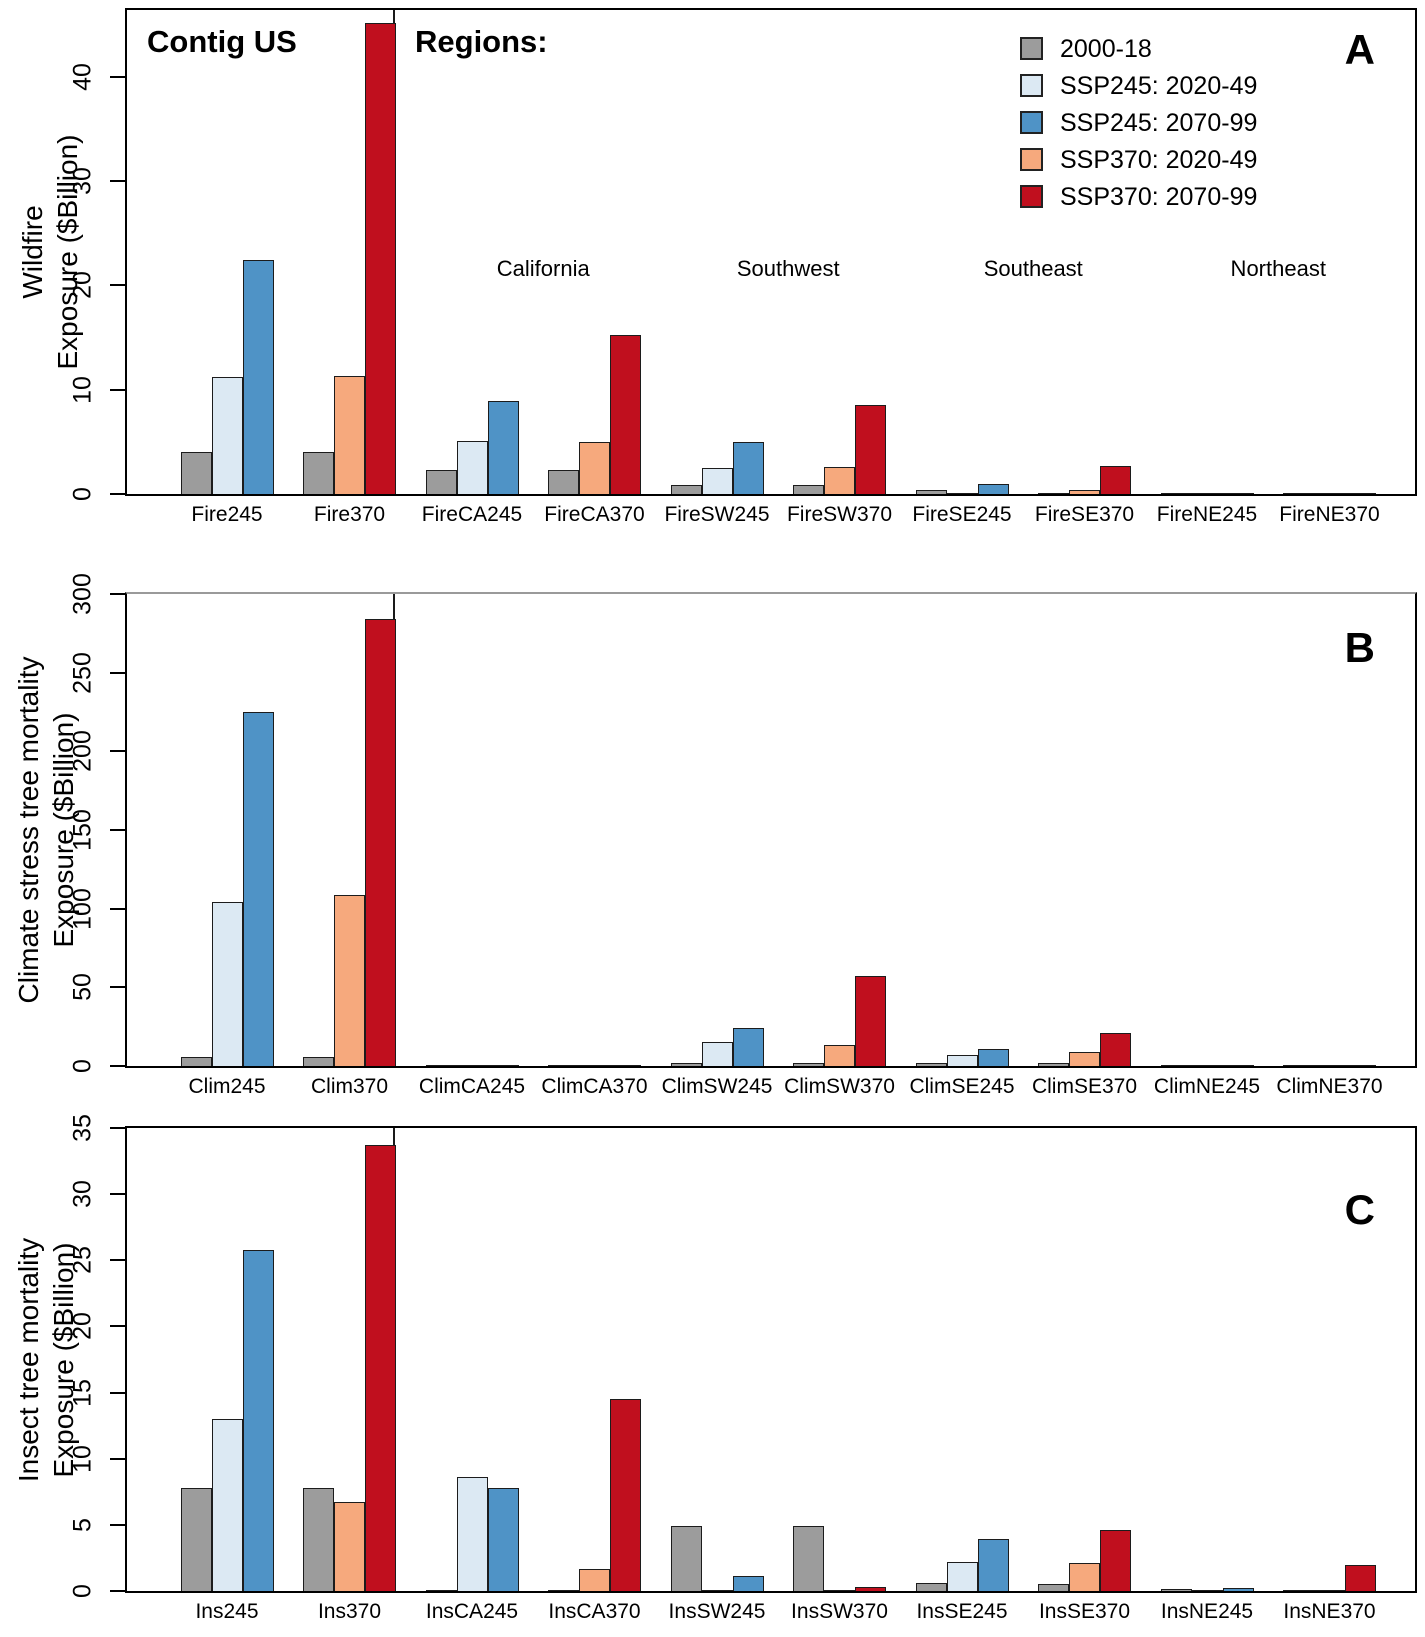  Describe the element at coordinates (1084, 514) in the screenshot. I see `x-axis-group-label: FireSE370` at that location.